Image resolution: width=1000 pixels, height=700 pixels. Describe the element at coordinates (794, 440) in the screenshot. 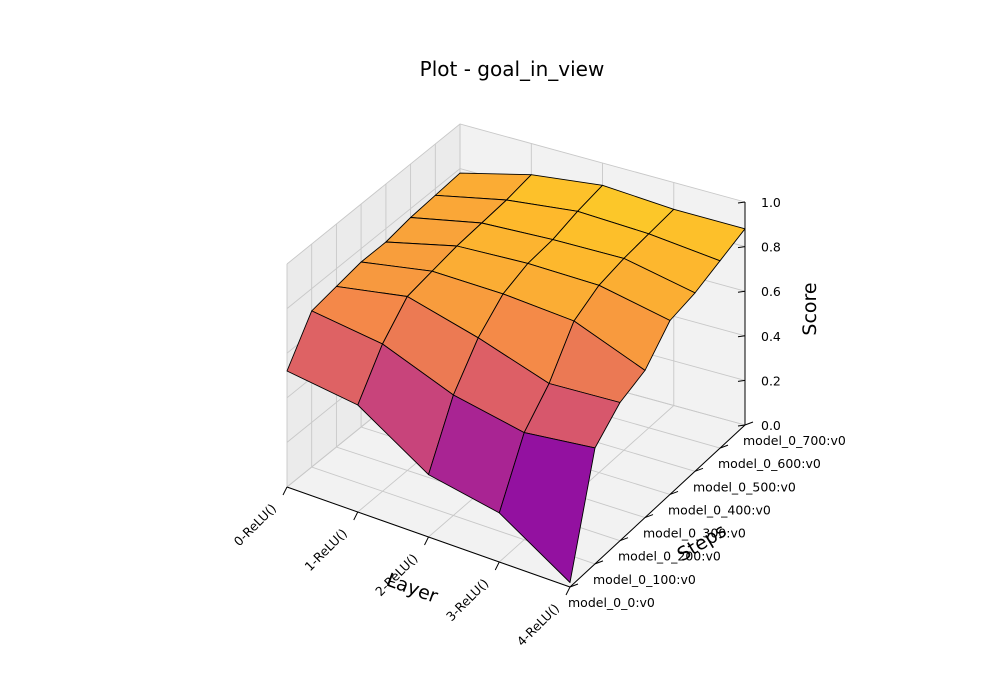

I see `y-tick-label: model_0_700:v0` at that location.